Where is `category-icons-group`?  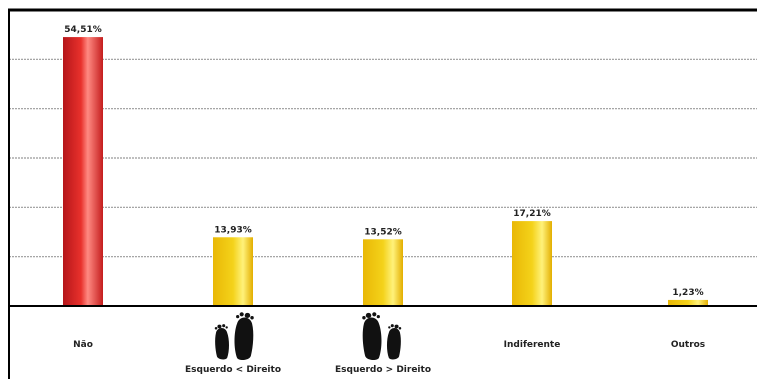 category-icons-group is located at coordinates (308, 336).